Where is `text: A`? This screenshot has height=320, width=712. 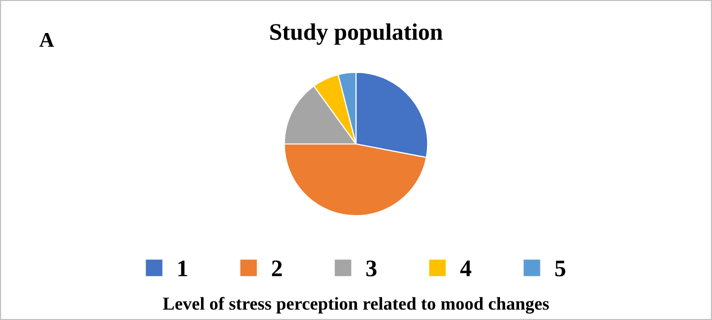
text: A is located at coordinates (46, 40).